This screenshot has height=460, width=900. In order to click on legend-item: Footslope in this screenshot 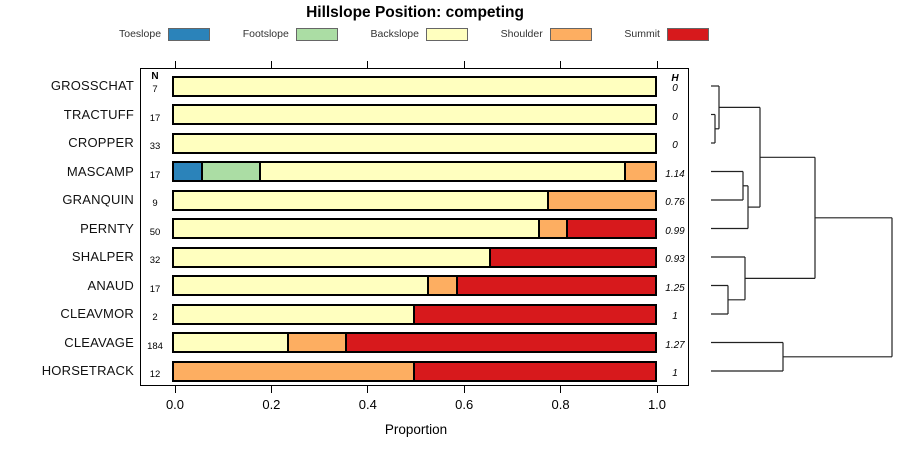, I will do `click(290, 34)`.